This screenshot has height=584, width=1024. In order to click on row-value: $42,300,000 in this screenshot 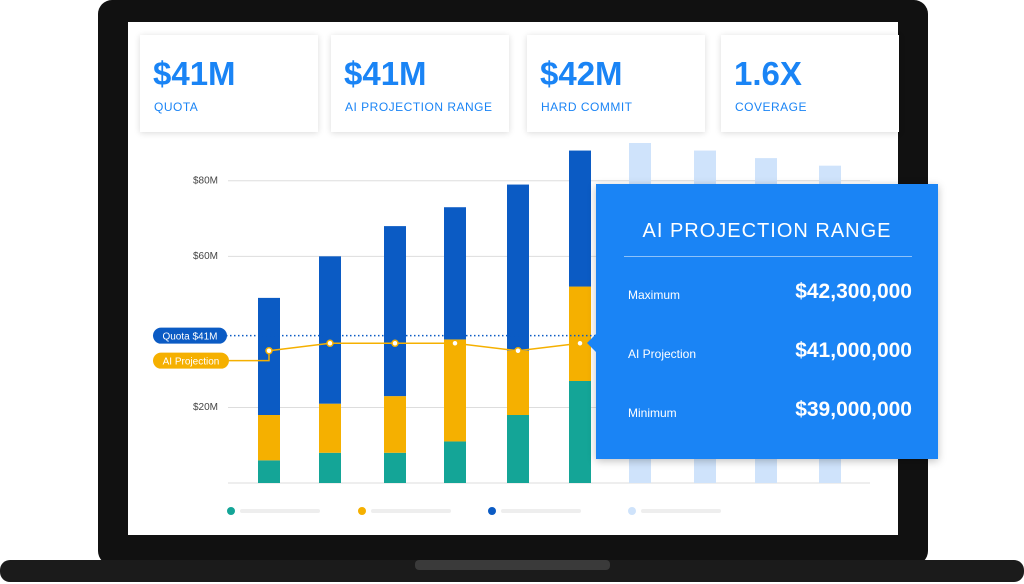, I will do `click(853, 291)`.